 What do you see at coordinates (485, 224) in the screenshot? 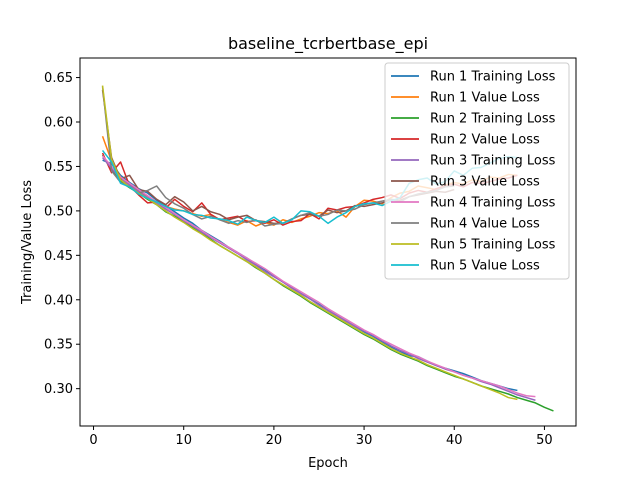
I see `legend-label: Run 4 Value Loss` at bounding box center [485, 224].